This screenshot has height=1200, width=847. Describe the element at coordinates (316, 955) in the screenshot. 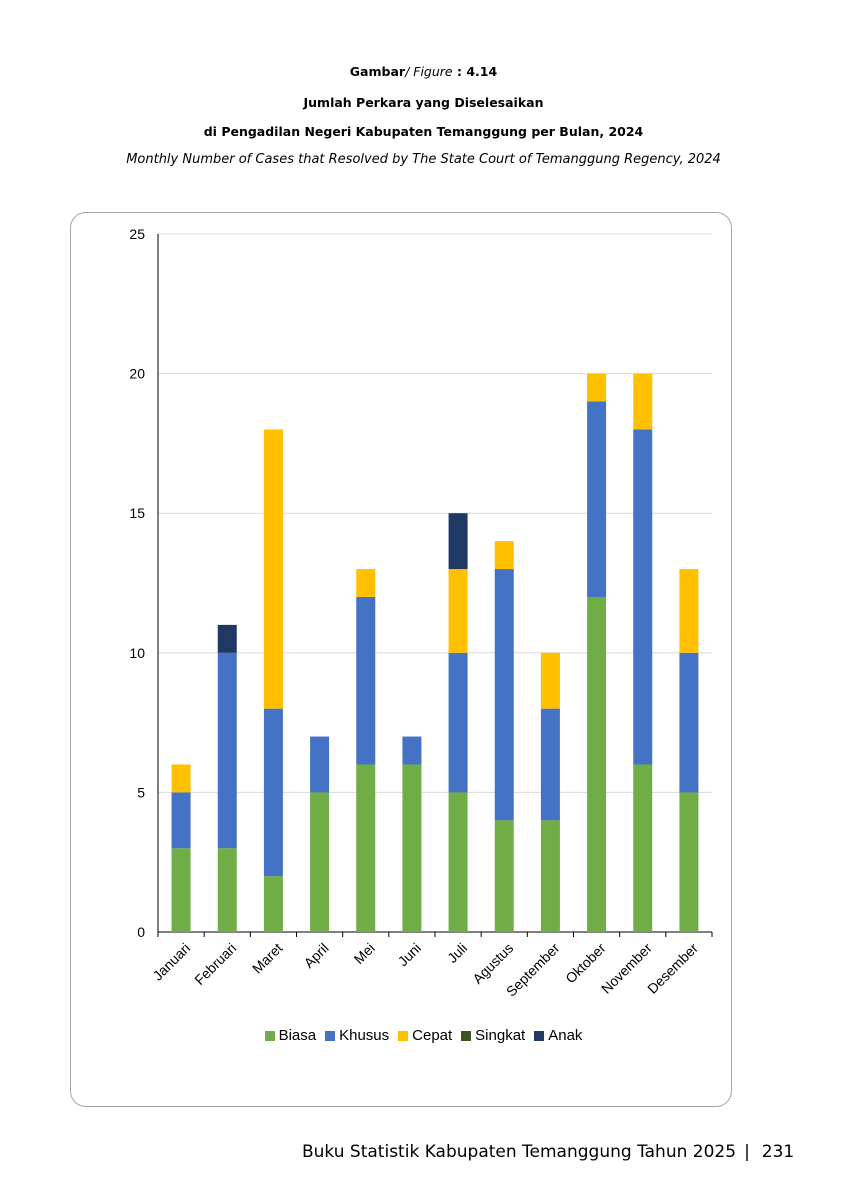

I see `x-tick-label: April` at that location.